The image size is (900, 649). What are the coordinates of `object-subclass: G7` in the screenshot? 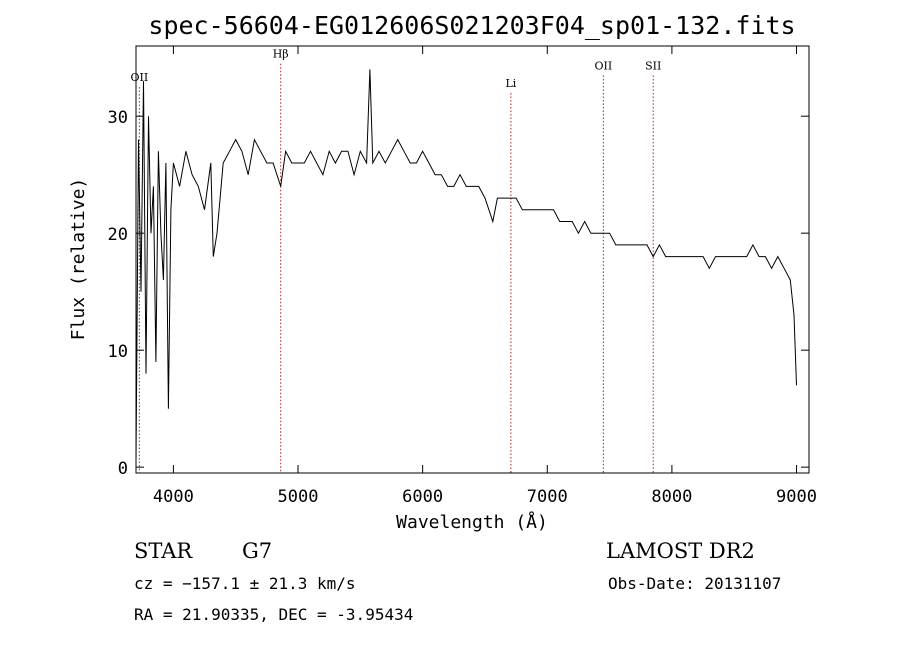 It's located at (257, 551).